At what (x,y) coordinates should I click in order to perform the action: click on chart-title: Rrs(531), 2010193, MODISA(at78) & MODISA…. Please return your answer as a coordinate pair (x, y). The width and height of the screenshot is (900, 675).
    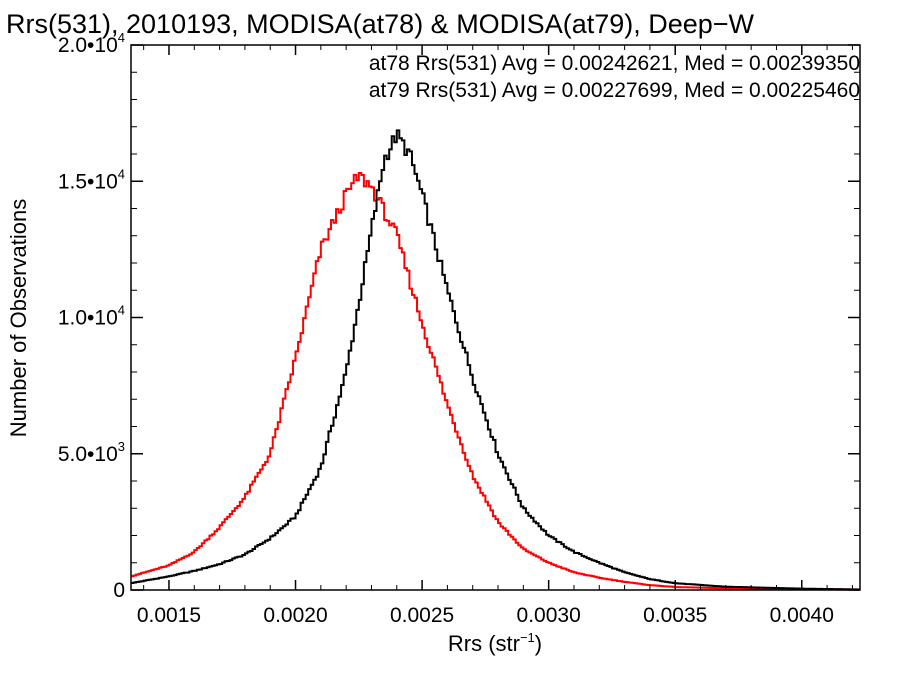
    Looking at the image, I should click on (380, 24).